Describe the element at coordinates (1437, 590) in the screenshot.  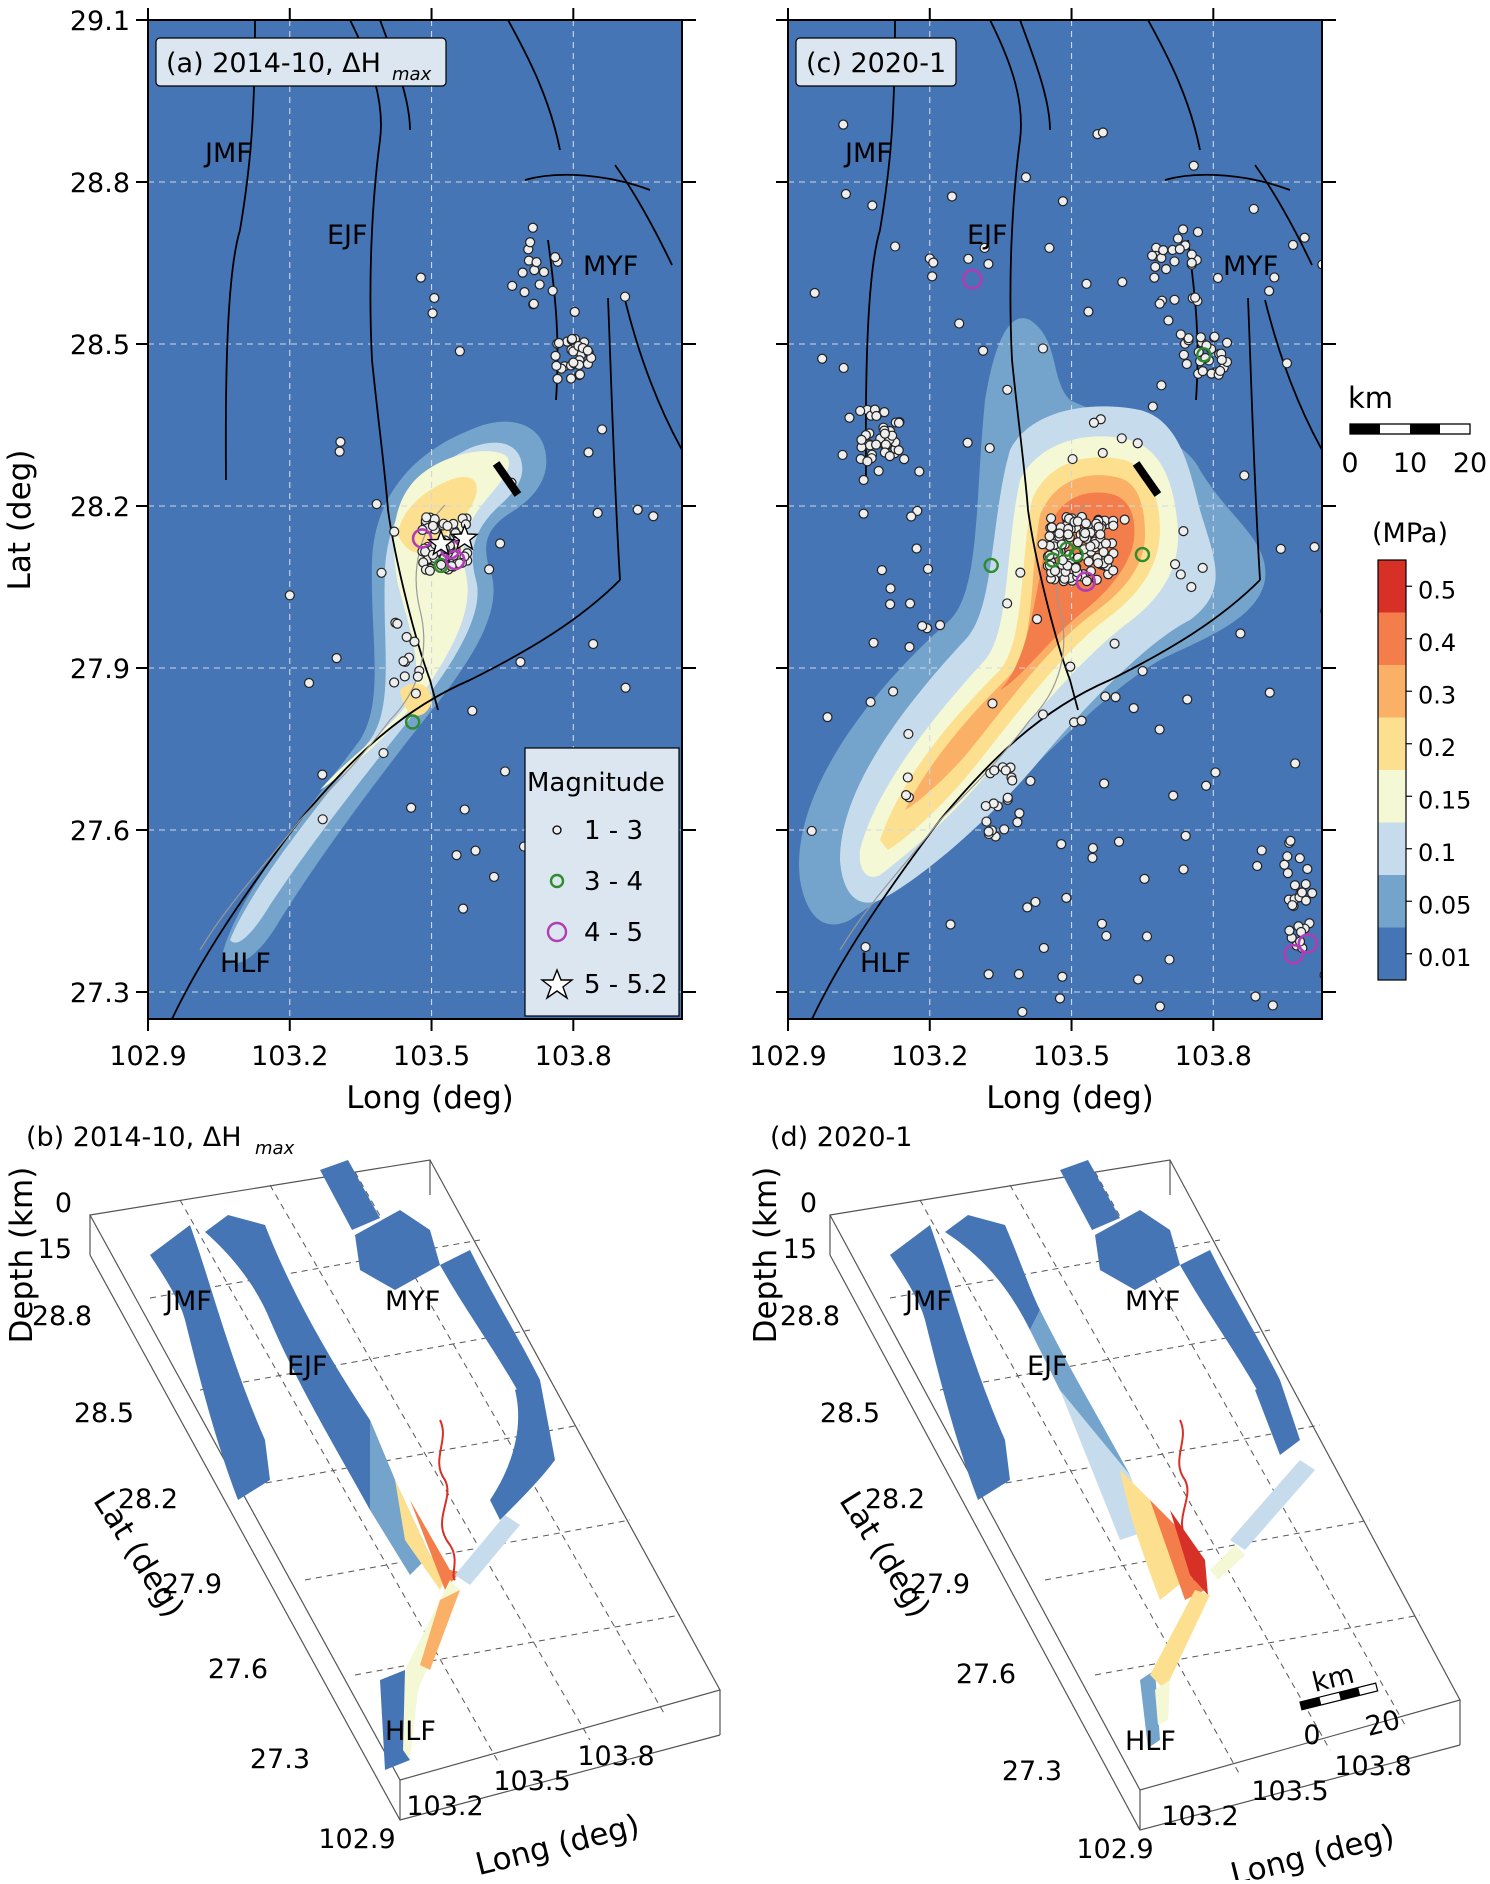
I see `colorbar-label: 0.5` at that location.